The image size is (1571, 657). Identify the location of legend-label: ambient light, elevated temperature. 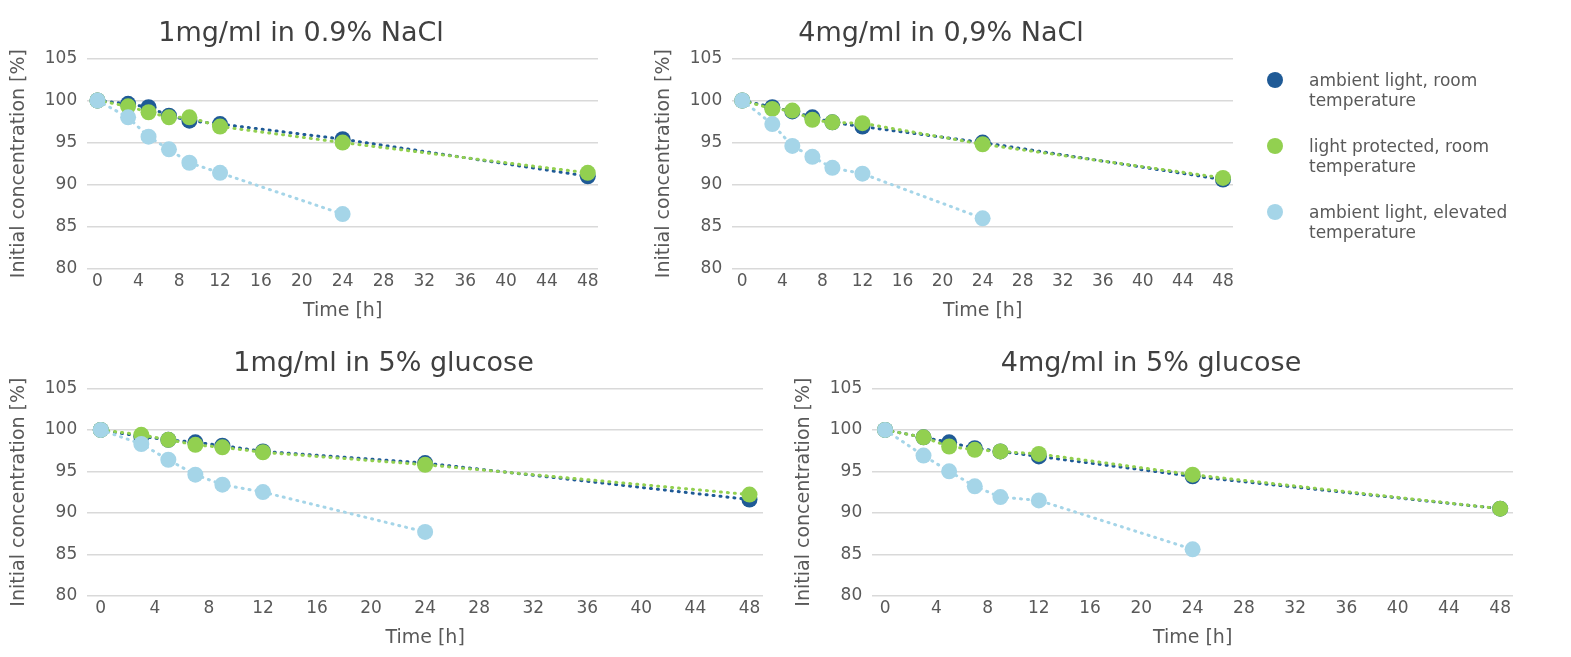
(1409, 222).